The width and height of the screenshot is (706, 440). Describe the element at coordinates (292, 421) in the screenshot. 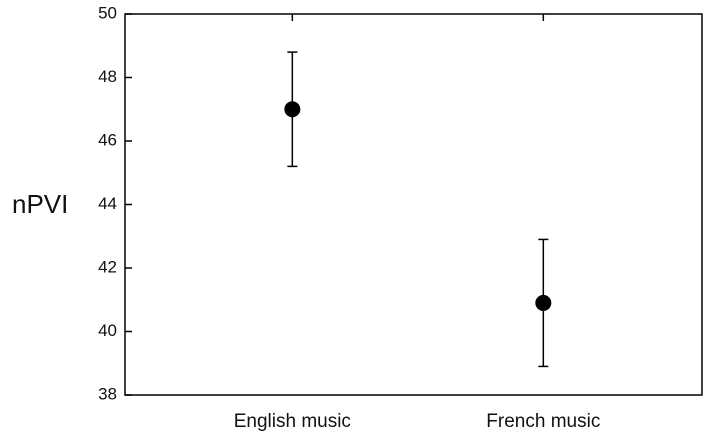

I see `x-tick-label: English music` at that location.